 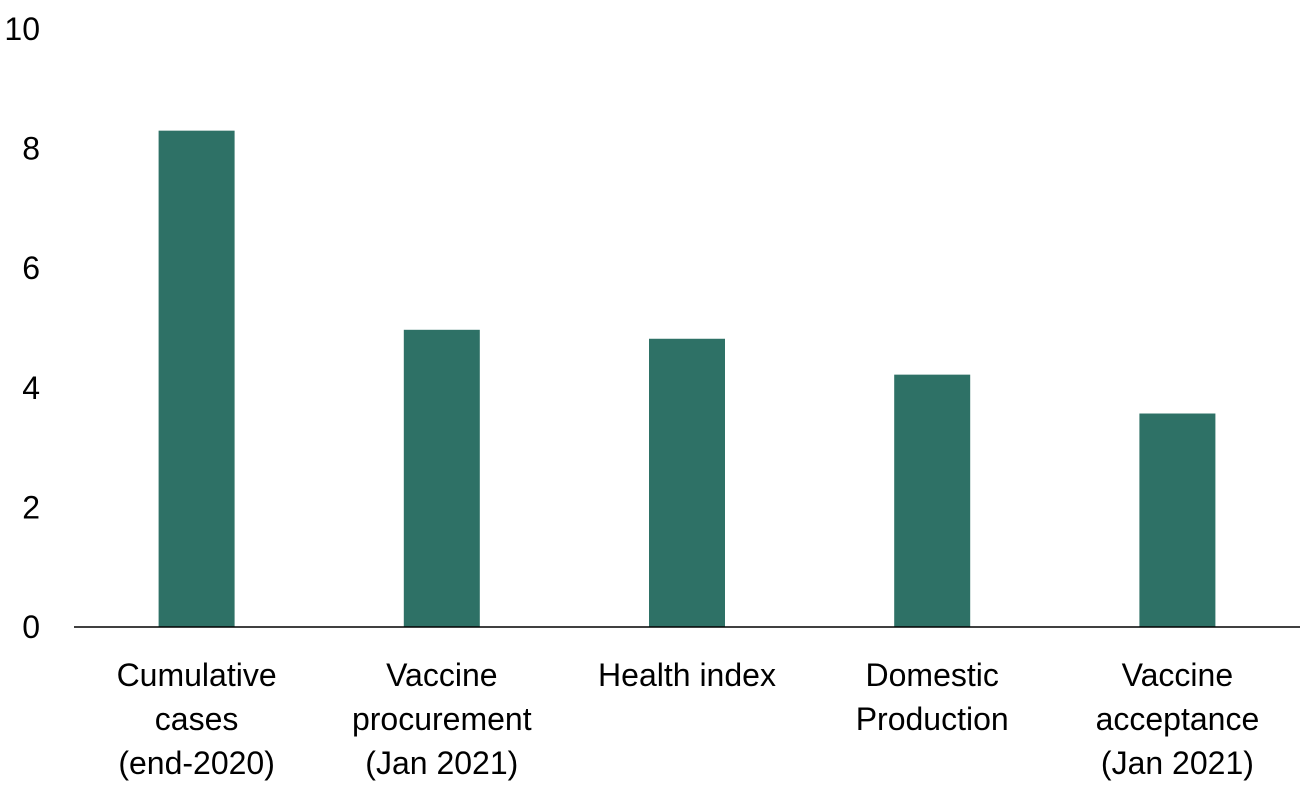 I want to click on x-category-label-4-line-1: acceptance, so click(x=1178, y=719).